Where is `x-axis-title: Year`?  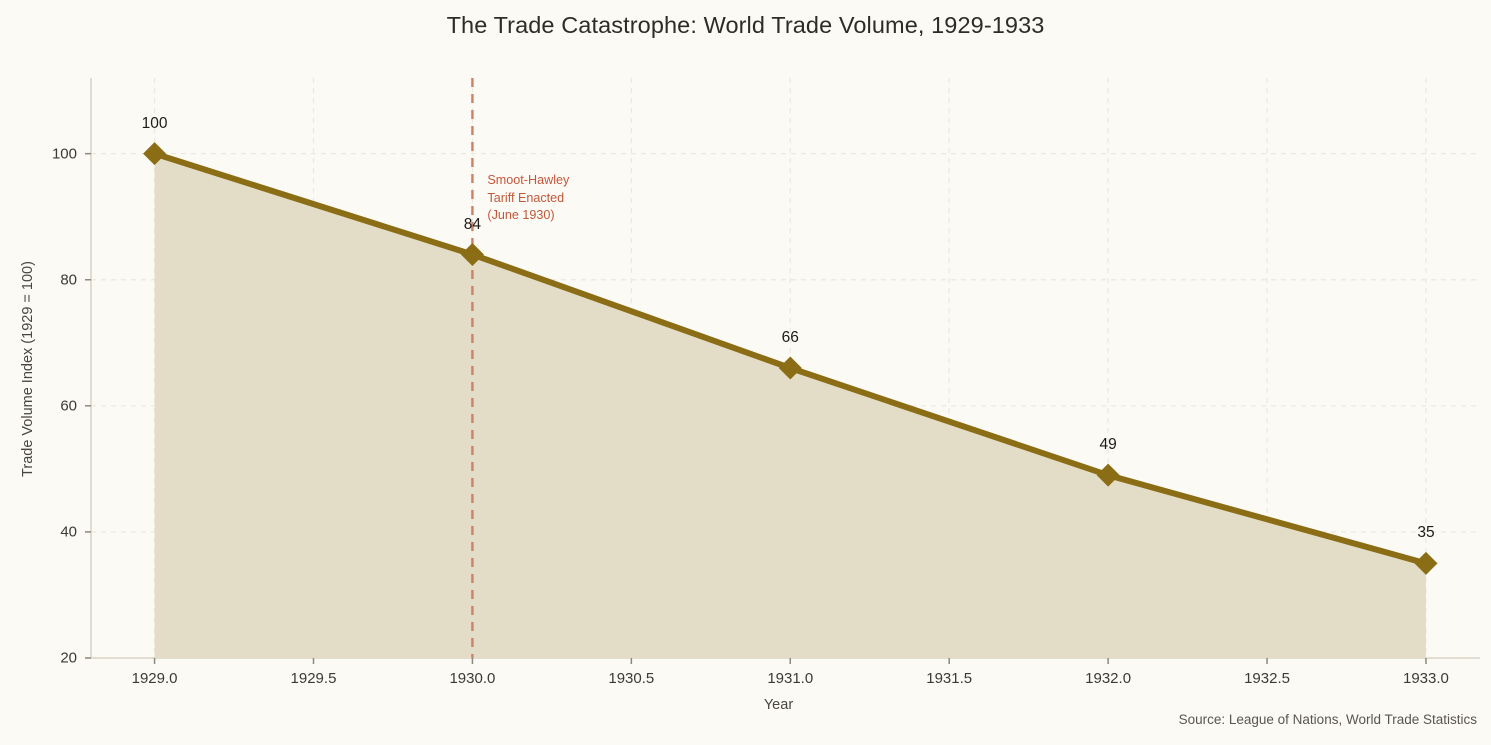
x-axis-title: Year is located at coordinates (778, 705).